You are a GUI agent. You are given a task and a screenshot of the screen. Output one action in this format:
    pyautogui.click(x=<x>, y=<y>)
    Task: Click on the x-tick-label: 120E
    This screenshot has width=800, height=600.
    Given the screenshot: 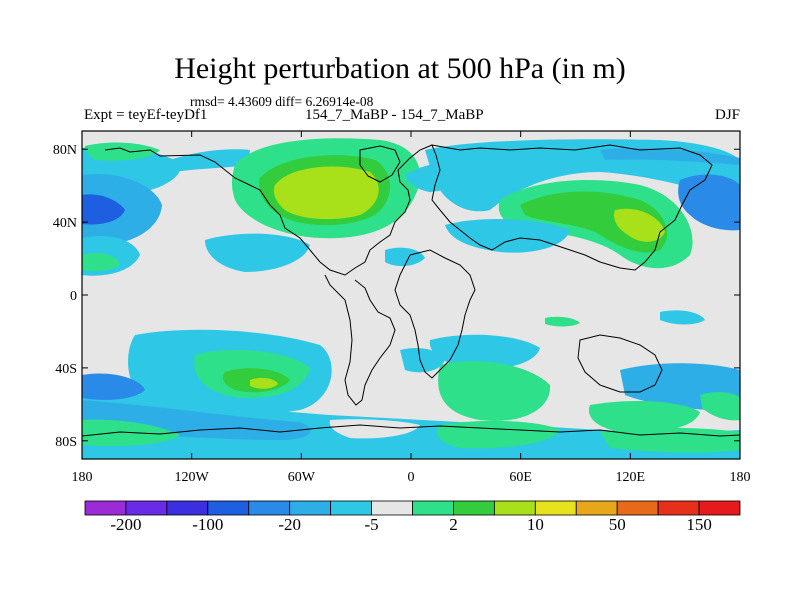 What is the action you would take?
    pyautogui.click(x=631, y=477)
    